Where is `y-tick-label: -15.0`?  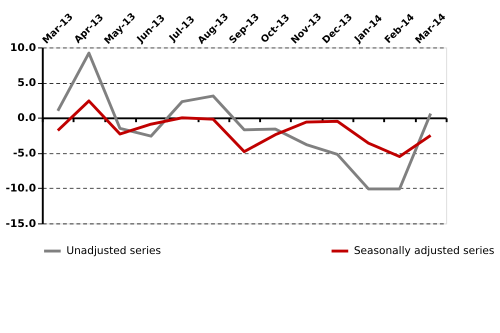
y-tick-label: -15.0 is located at coordinates (21, 224).